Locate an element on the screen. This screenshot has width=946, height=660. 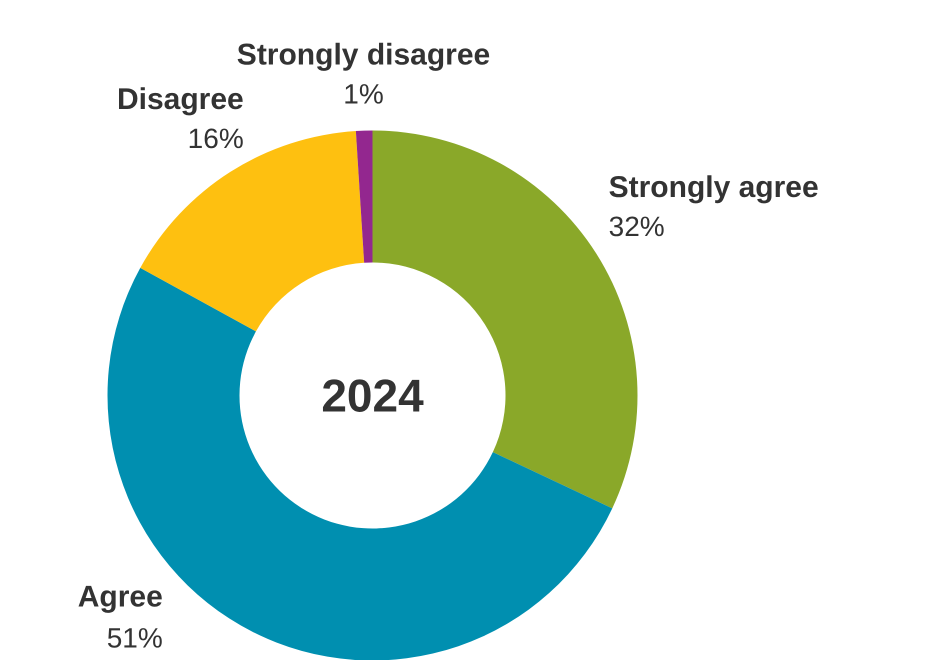
data-label: 51% is located at coordinates (134, 638).